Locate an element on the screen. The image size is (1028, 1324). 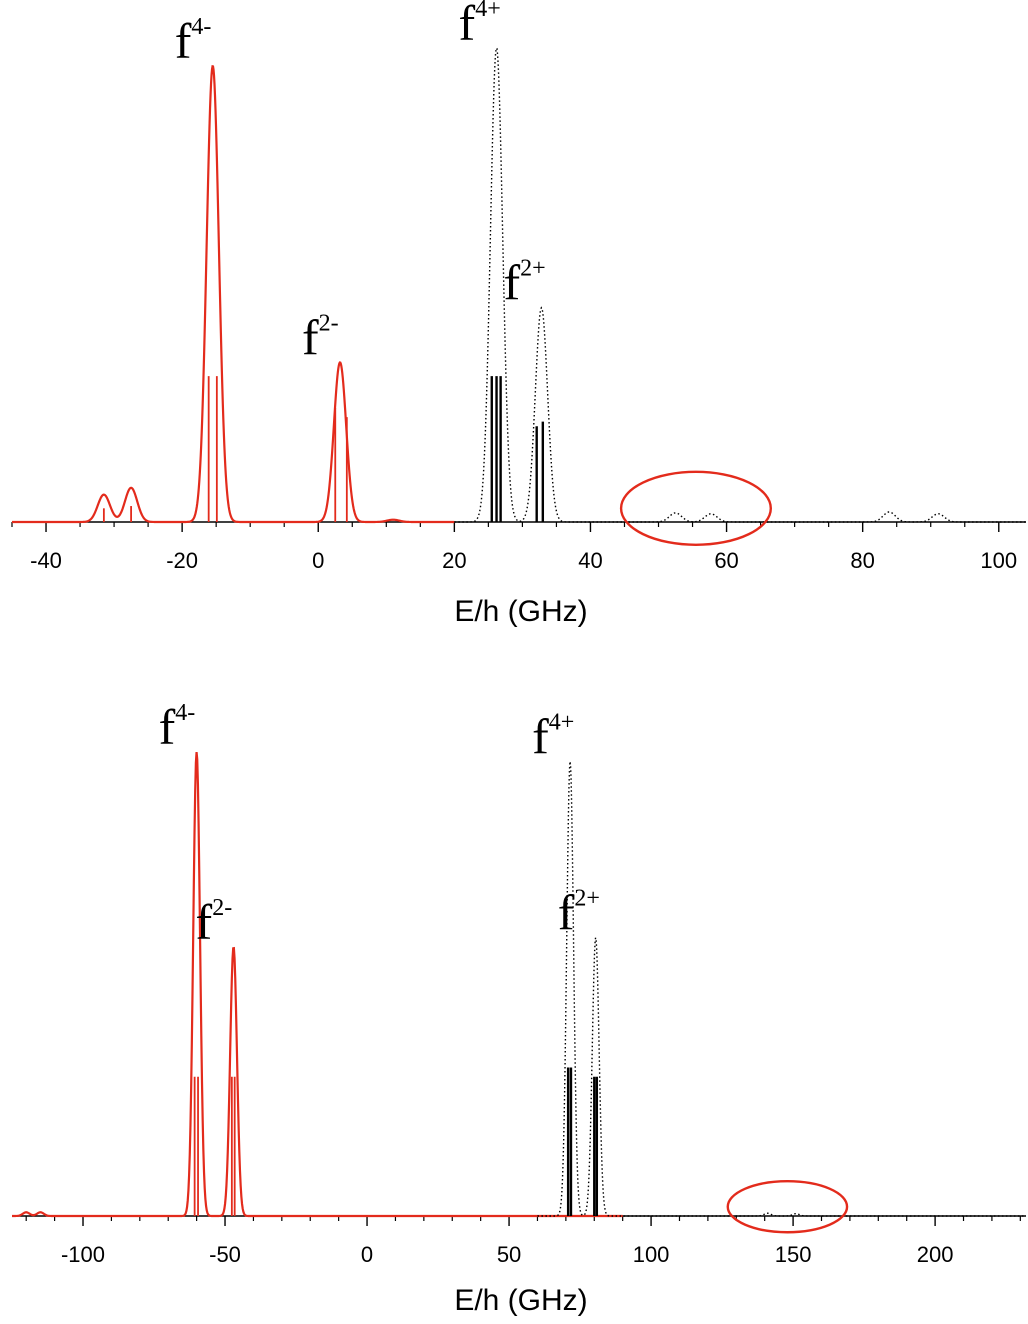
top-peak-label: f2- is located at coordinates (320, 337).